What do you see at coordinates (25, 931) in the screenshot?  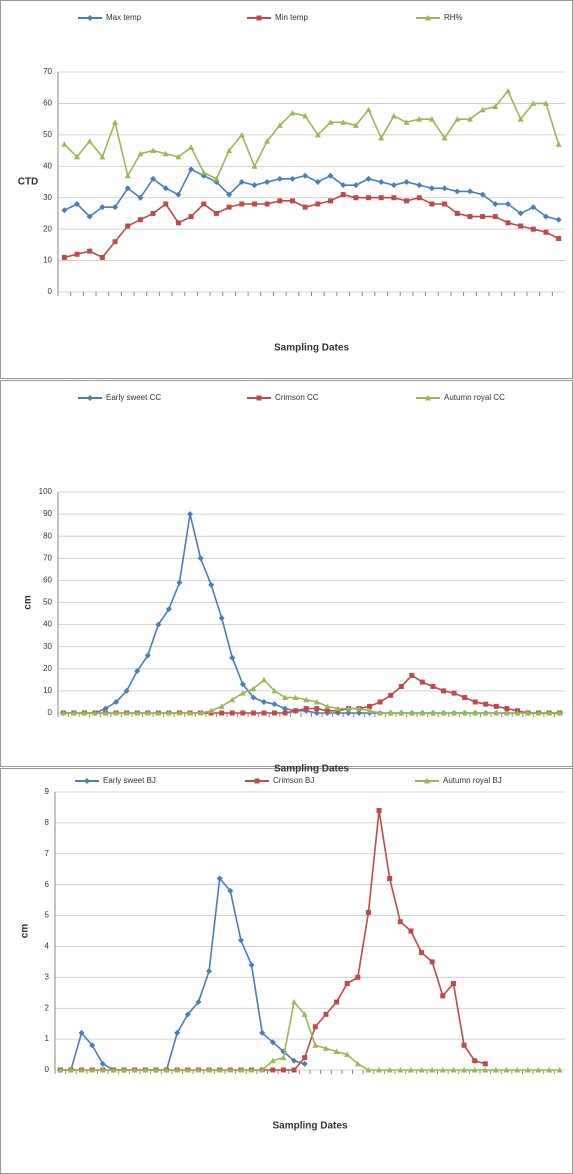 I see `y-axis-label: cm` at bounding box center [25, 931].